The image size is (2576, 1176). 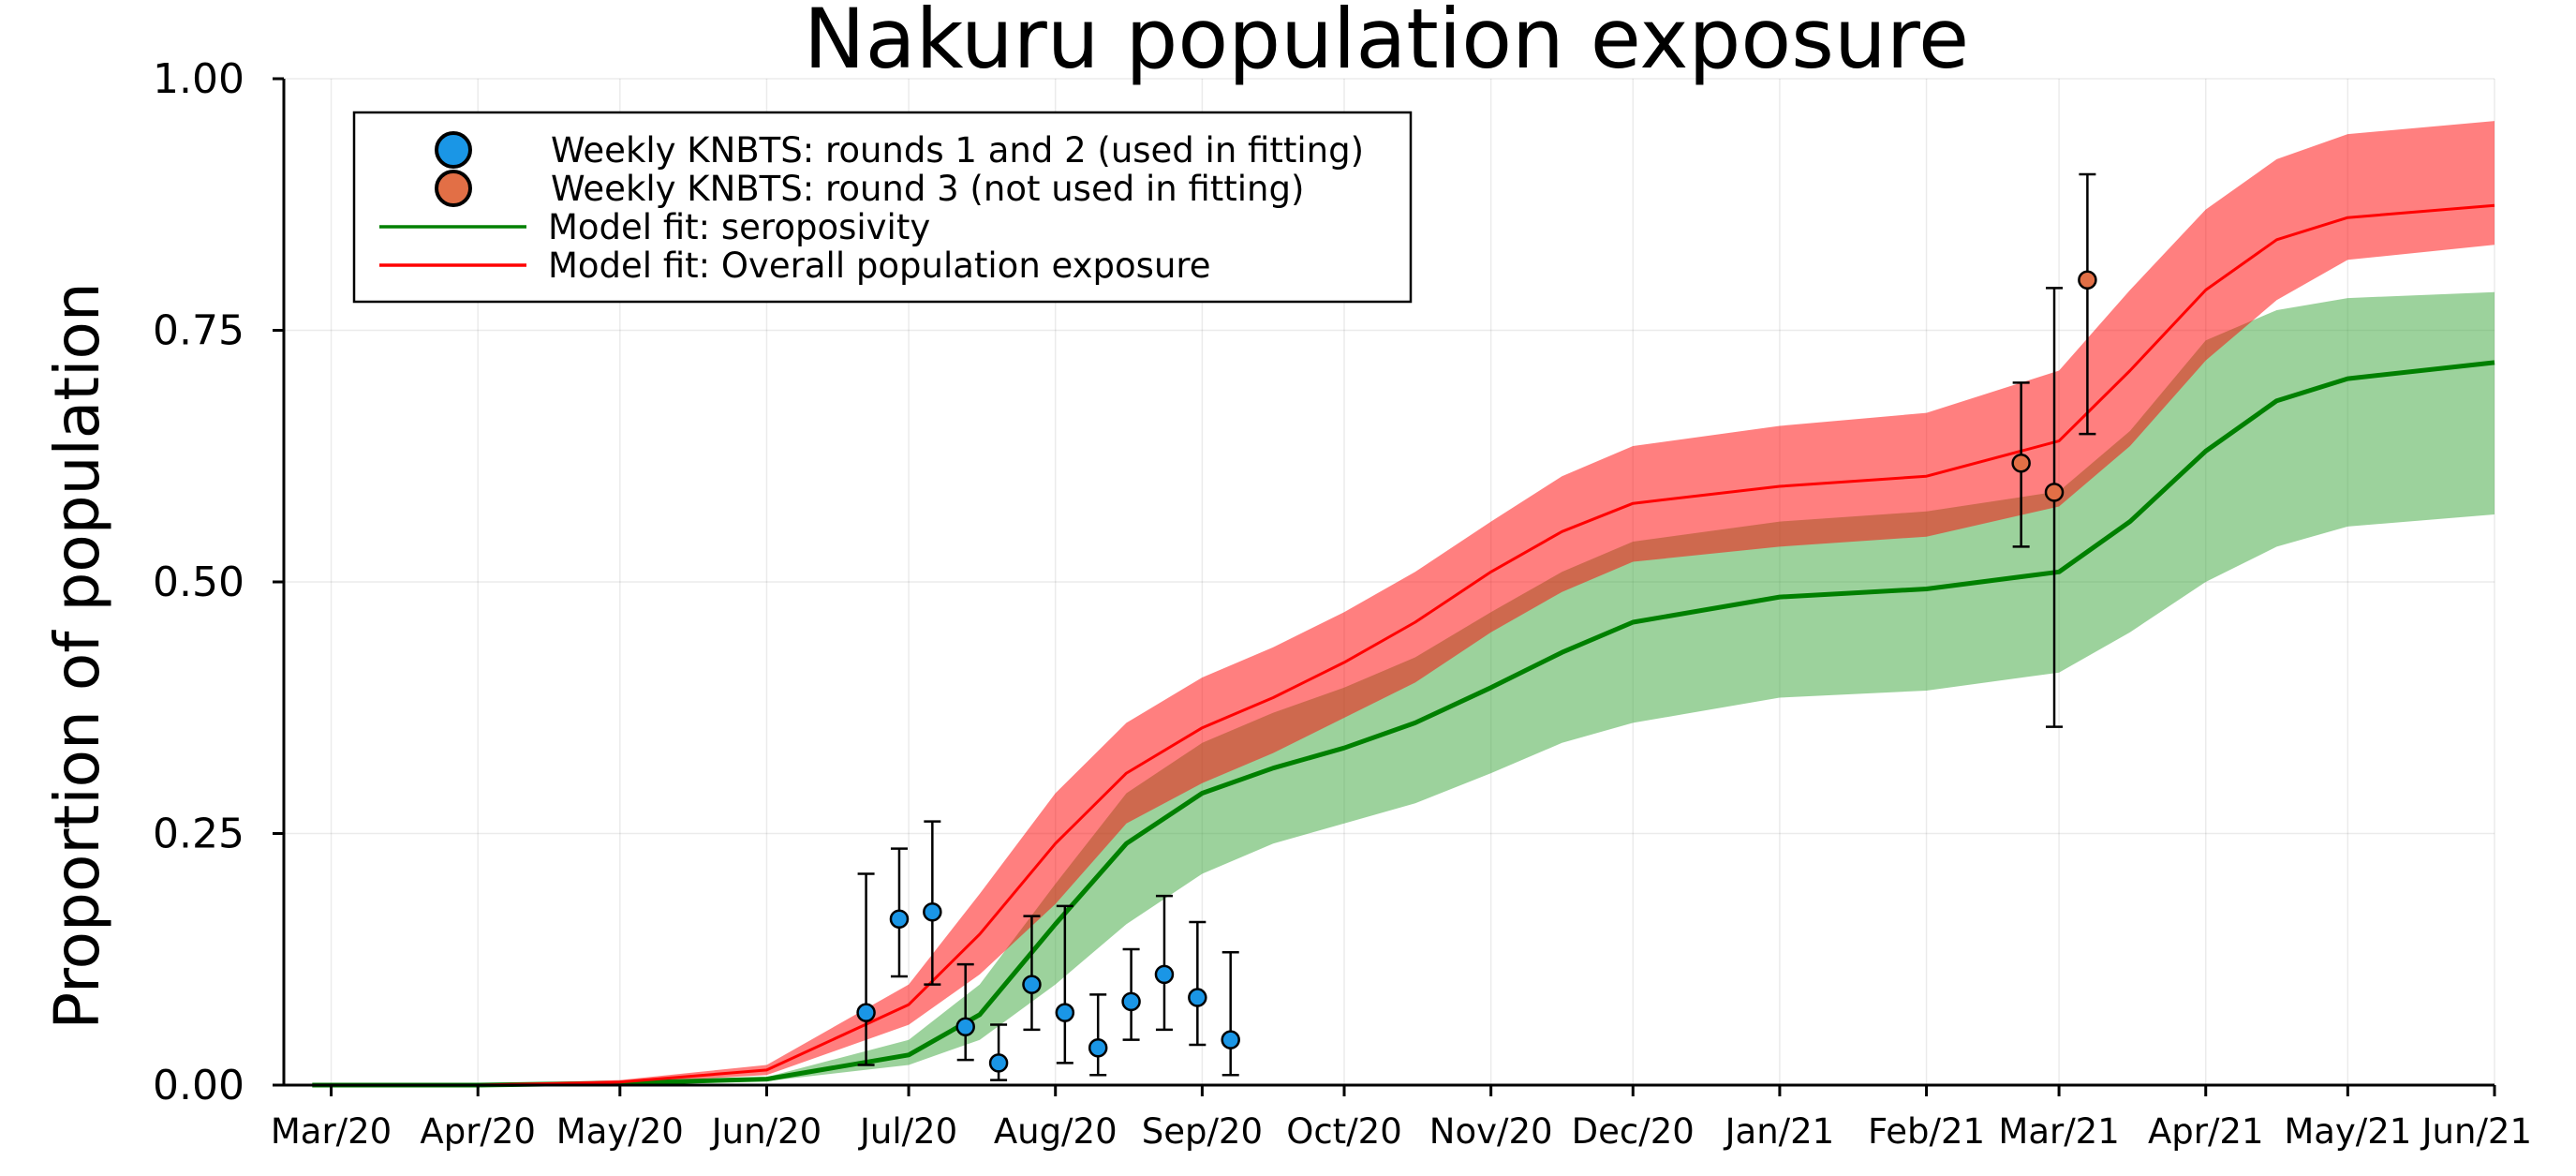 I want to click on x-tick-label: May/21, so click(x=2347, y=1131).